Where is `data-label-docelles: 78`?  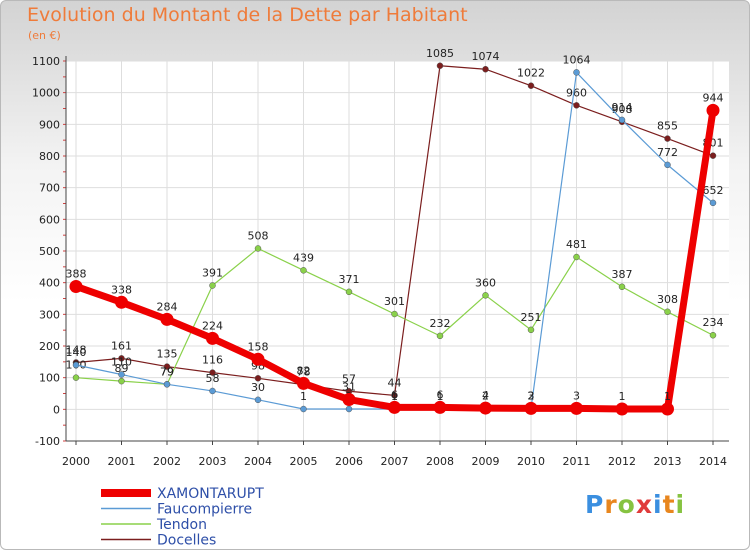
data-label-docelles: 78 is located at coordinates (304, 372).